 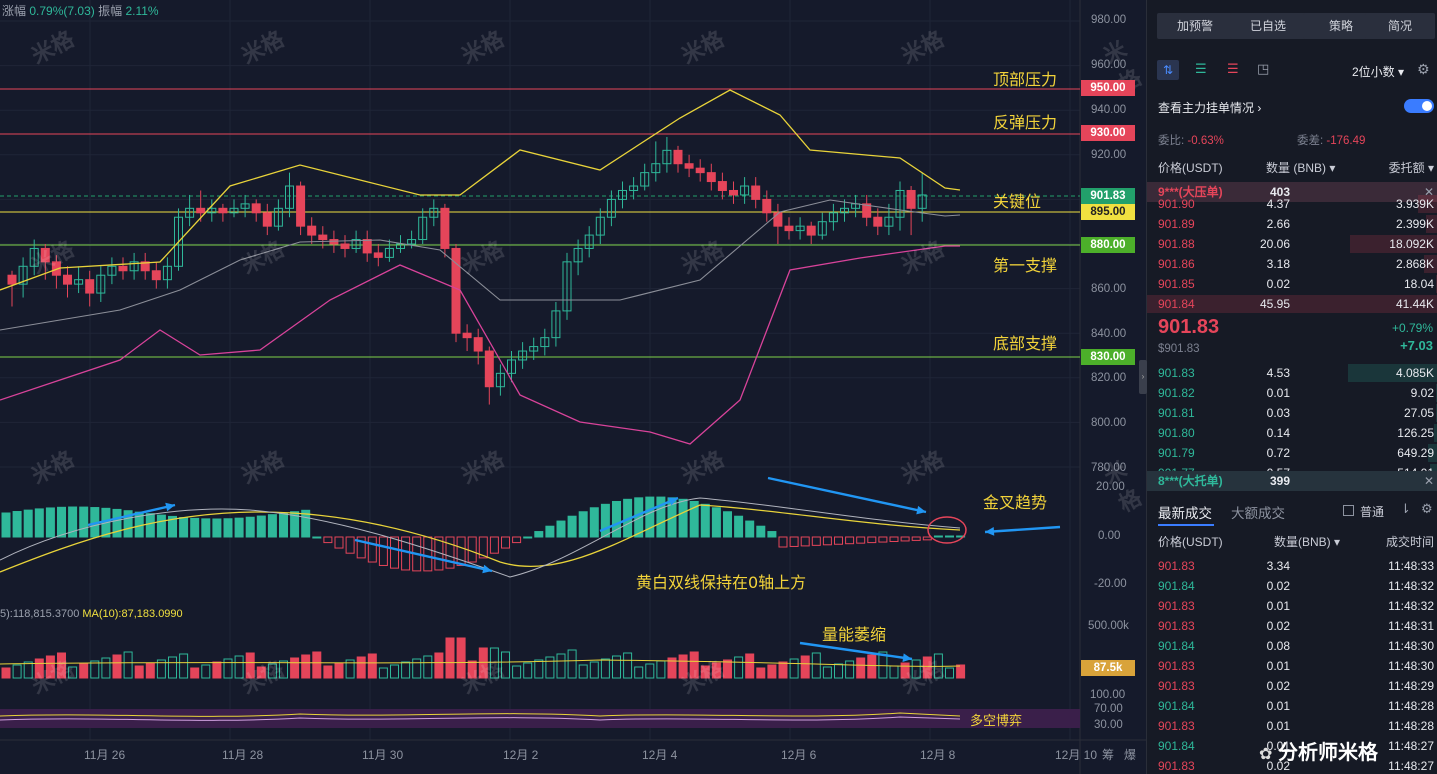 What do you see at coordinates (1176, 766) in the screenshot?
I see `price: 901.83` at bounding box center [1176, 766].